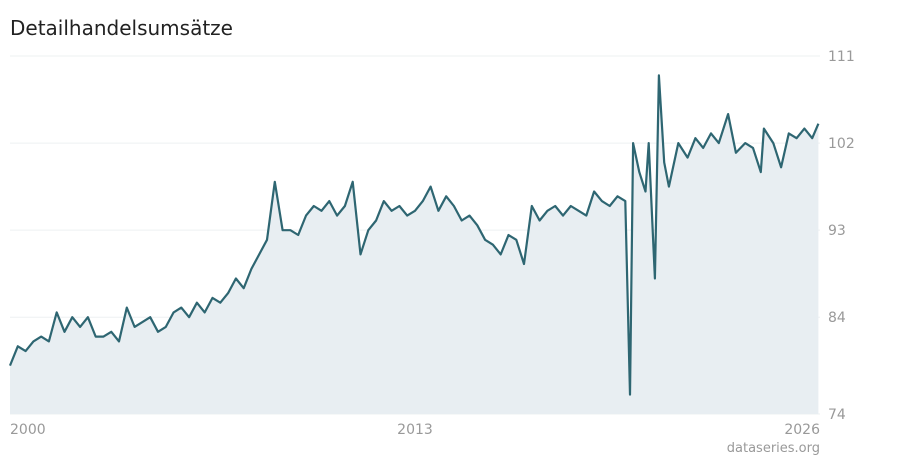 This screenshot has height=460, width=900. Describe the element at coordinates (773, 448) in the screenshot. I see `source: dataseries.org` at that location.